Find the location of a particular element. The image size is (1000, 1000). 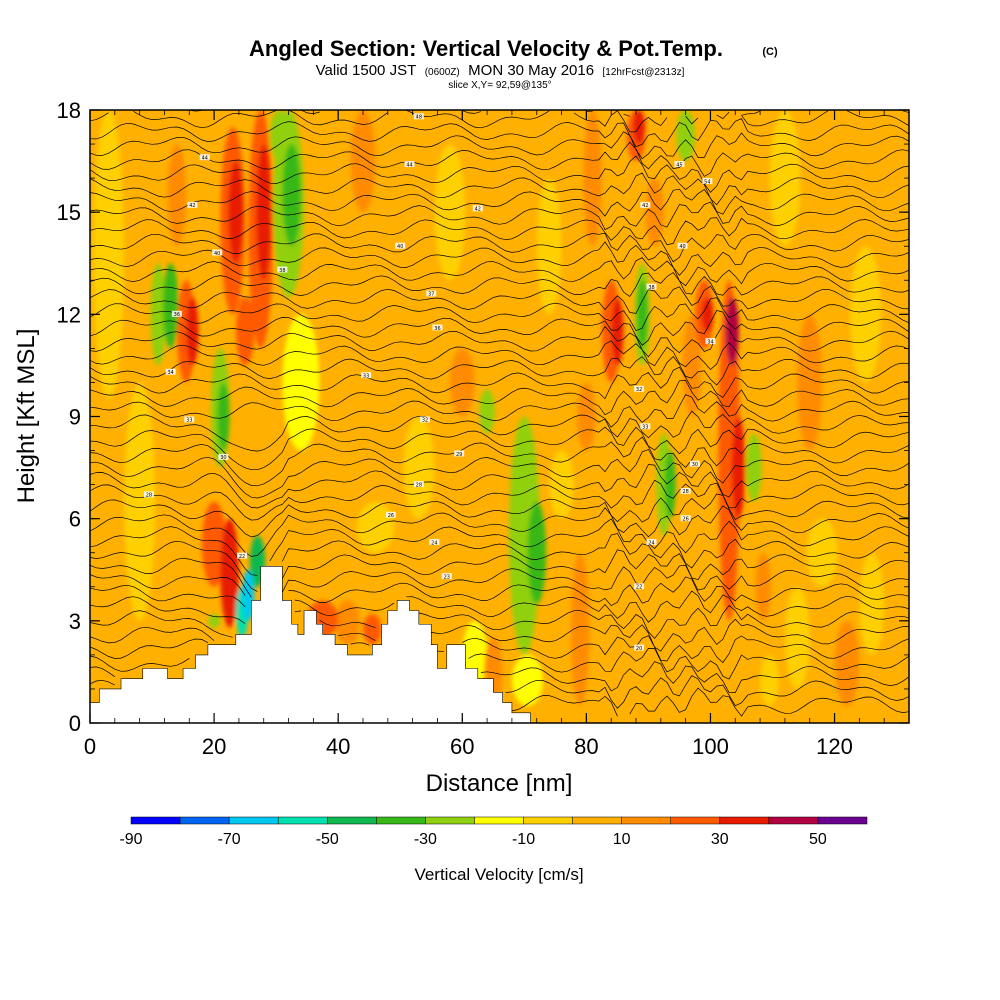

chart-title-tag: (C) is located at coordinates (770, 52).